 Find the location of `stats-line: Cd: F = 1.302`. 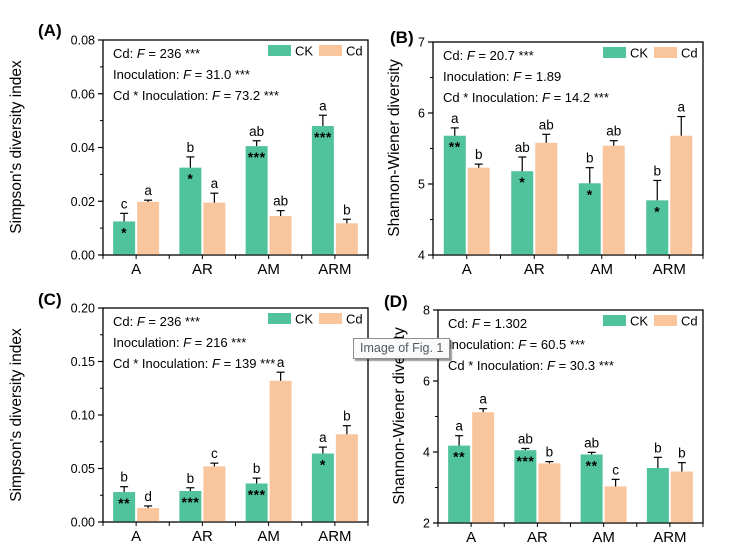

stats-line: Cd: F = 1.302 is located at coordinates (487, 323).